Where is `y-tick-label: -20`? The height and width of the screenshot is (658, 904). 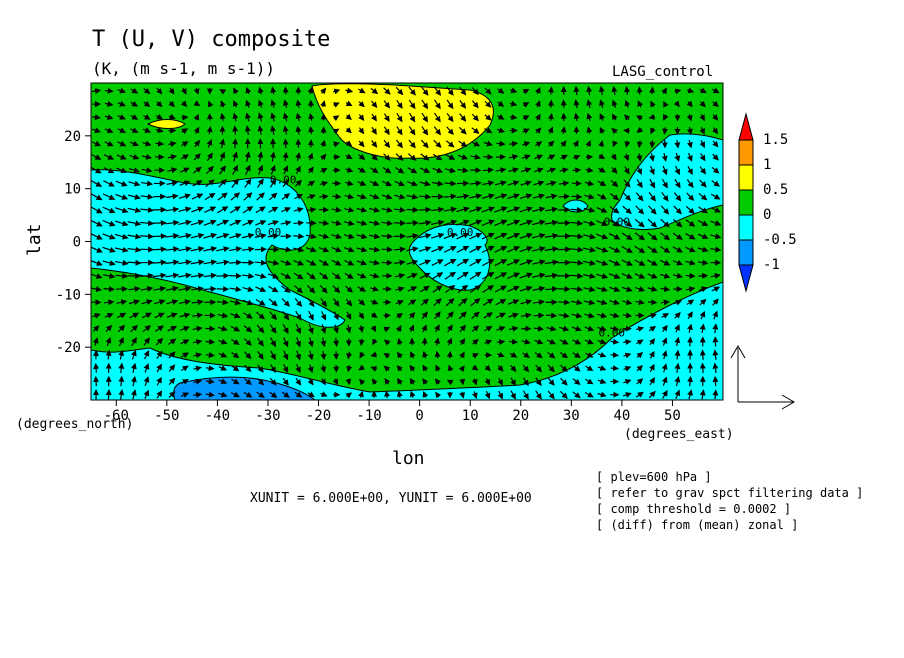
y-tick-label: -20 is located at coordinates (68, 348).